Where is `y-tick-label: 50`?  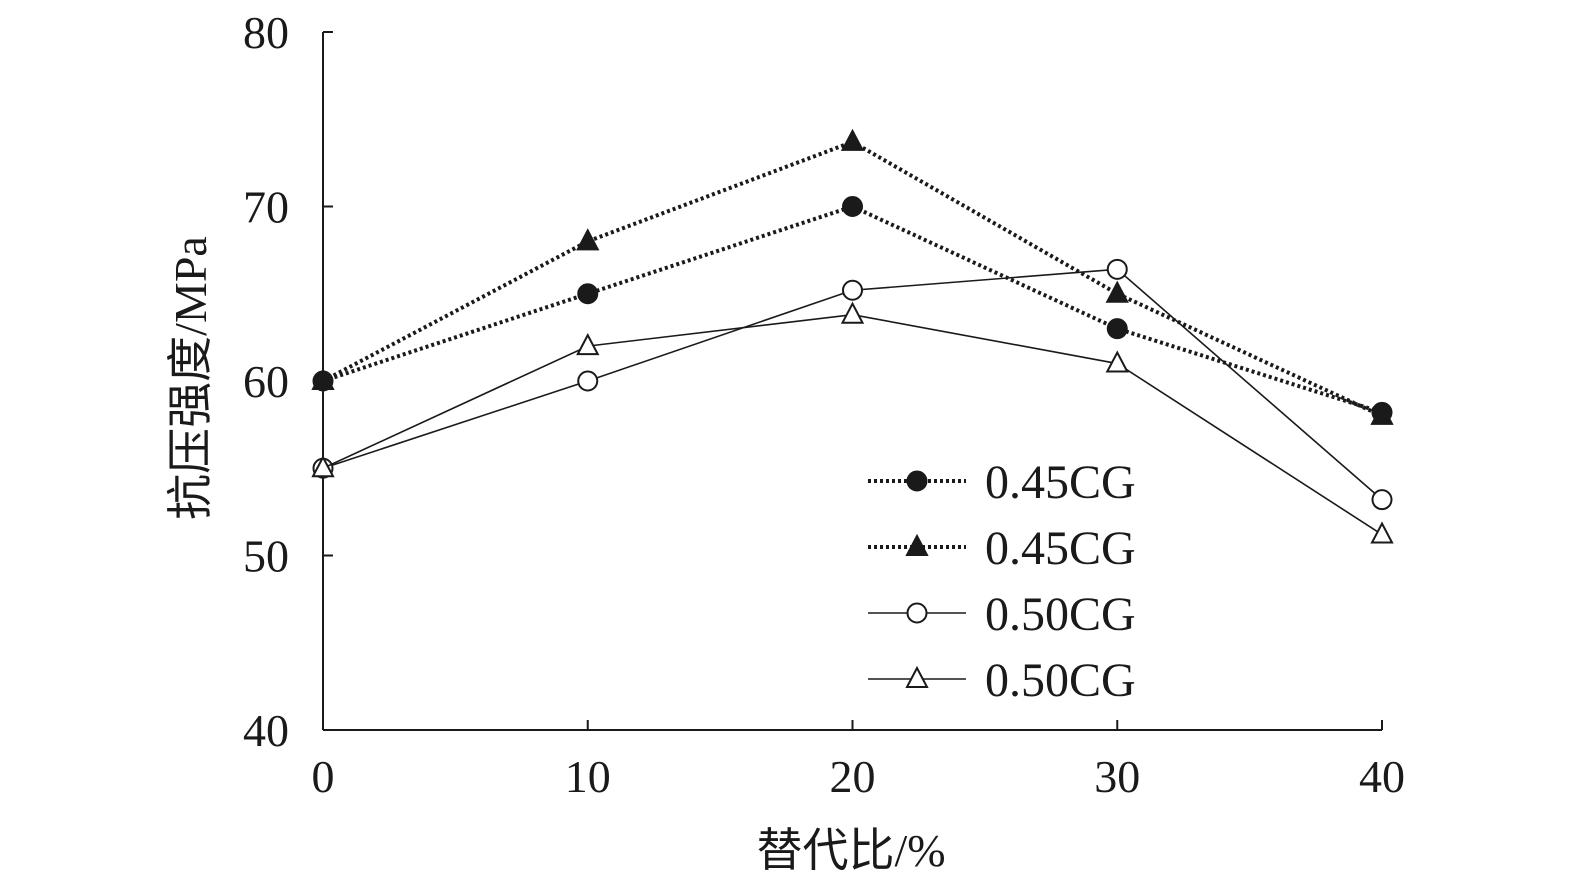 y-tick-label: 50 is located at coordinates (266, 556).